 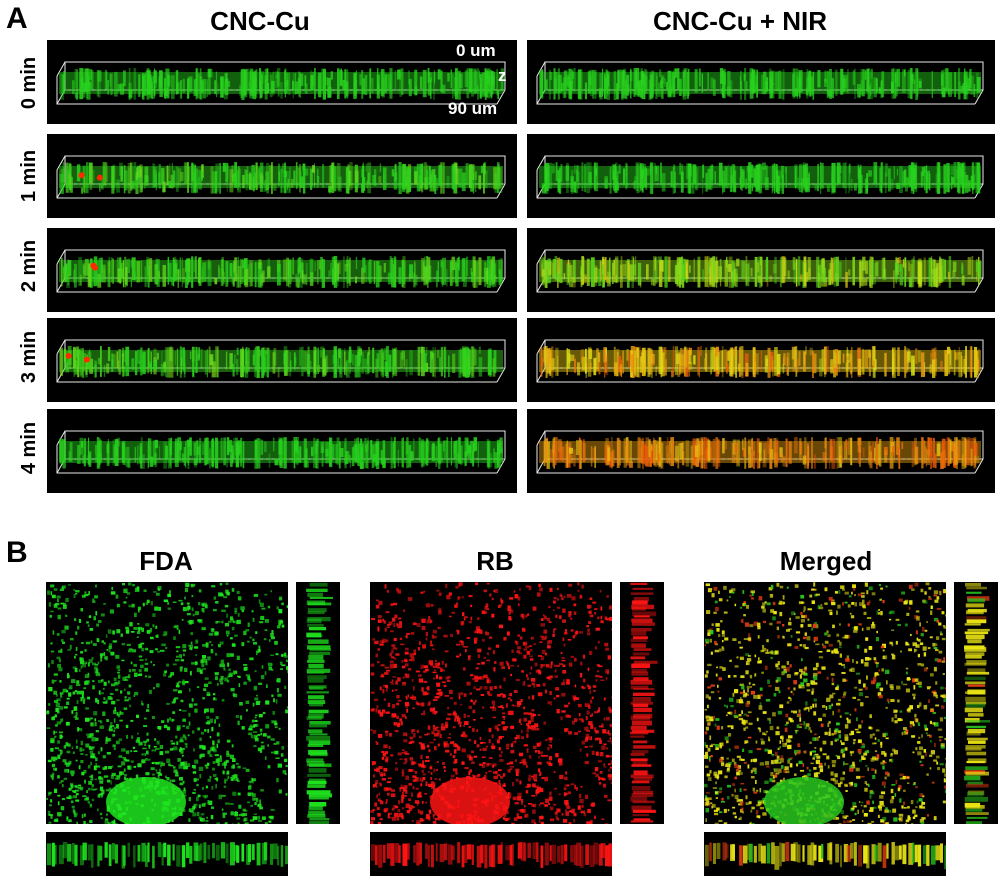 What do you see at coordinates (17, 18) in the screenshot?
I see `panel-a-letter: A` at bounding box center [17, 18].